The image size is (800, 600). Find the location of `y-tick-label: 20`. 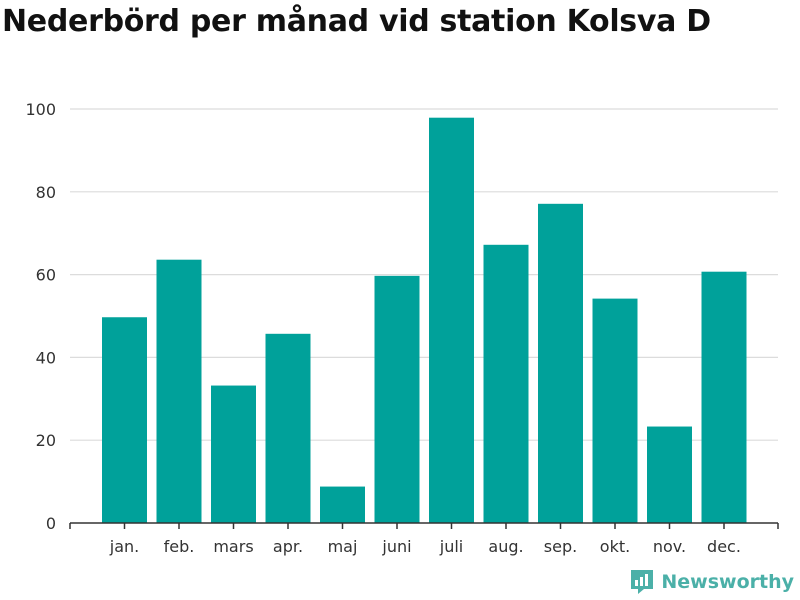

y-tick-label: 20 is located at coordinates (46, 440).